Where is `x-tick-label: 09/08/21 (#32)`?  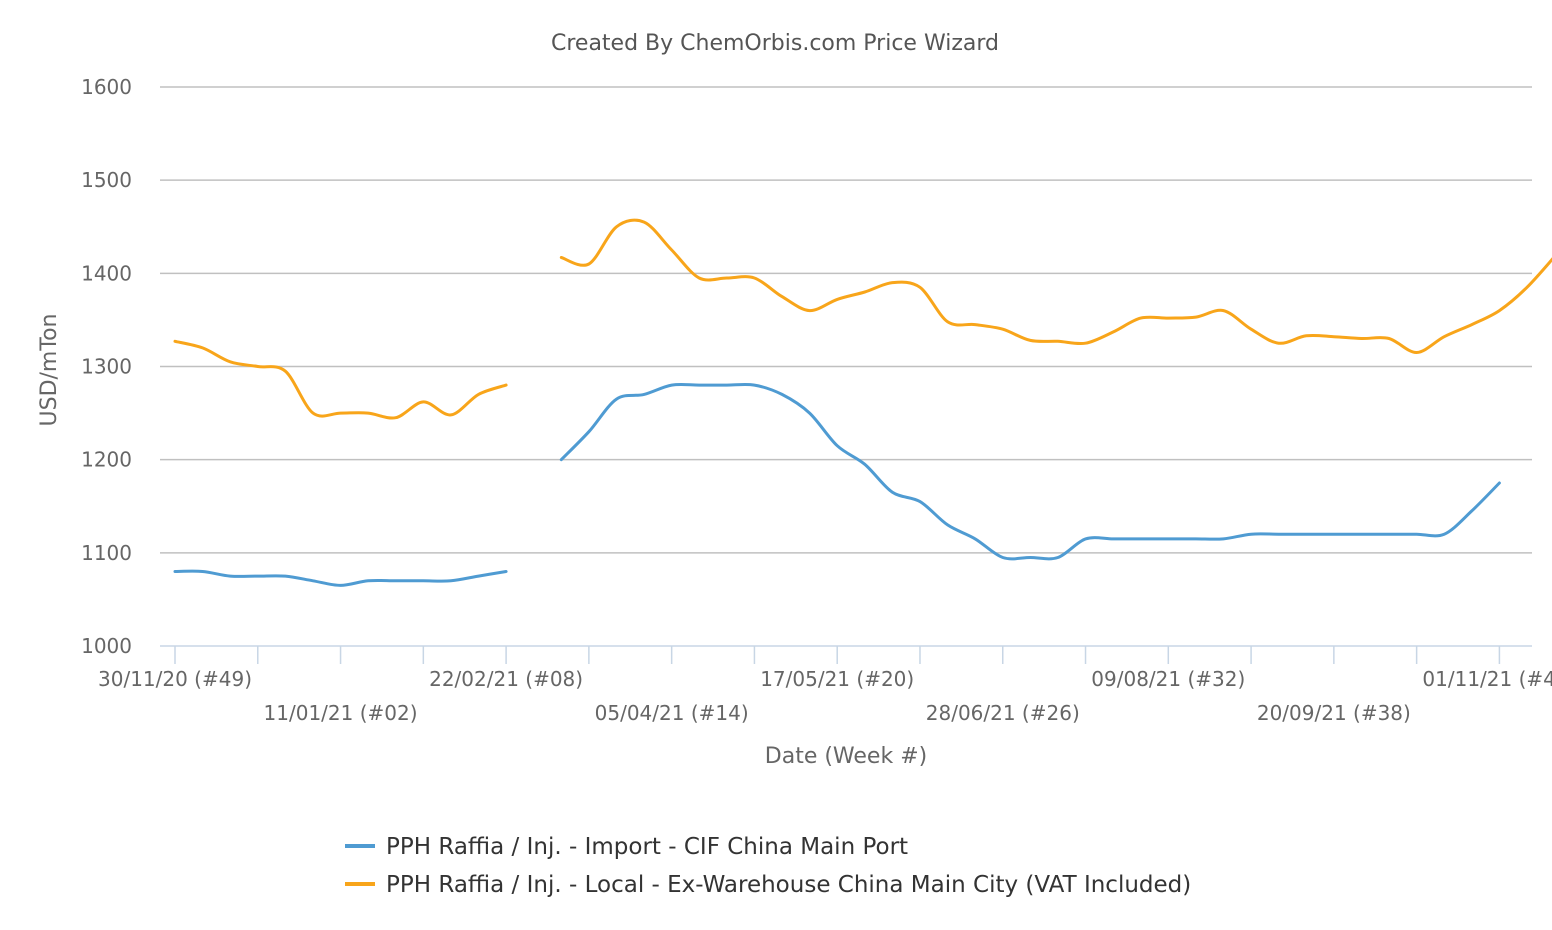
x-tick-label: 09/08/21 (#32) is located at coordinates (1168, 679).